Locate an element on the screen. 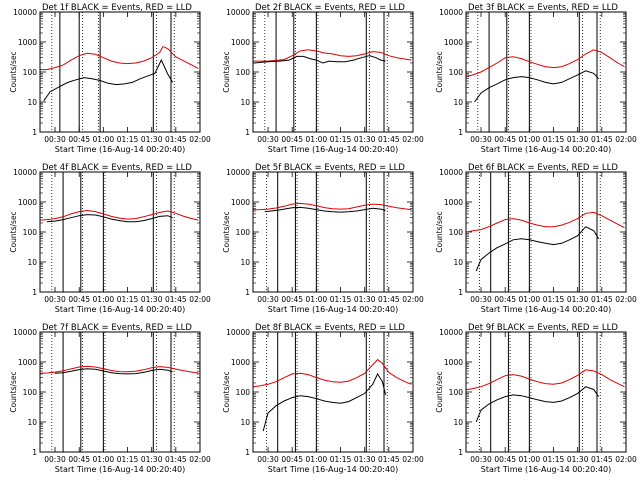  panel-title: Det 2f BLACK = Events, RED = LLD is located at coordinates (330, 8).